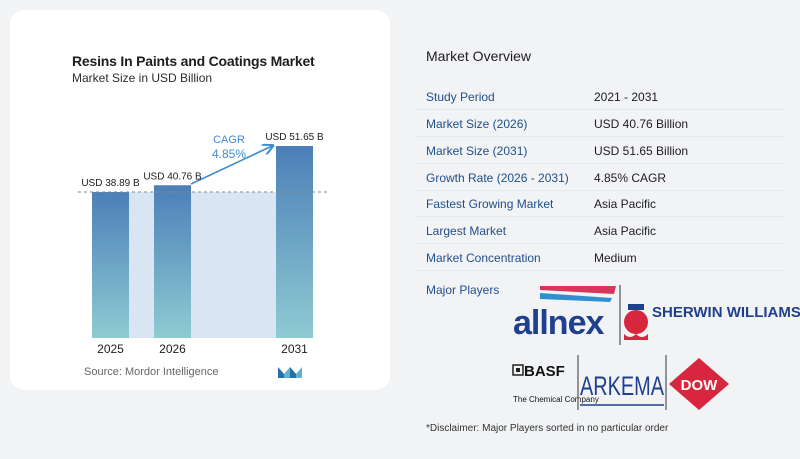  I want to click on dow-logo: DOW, so click(699, 384).